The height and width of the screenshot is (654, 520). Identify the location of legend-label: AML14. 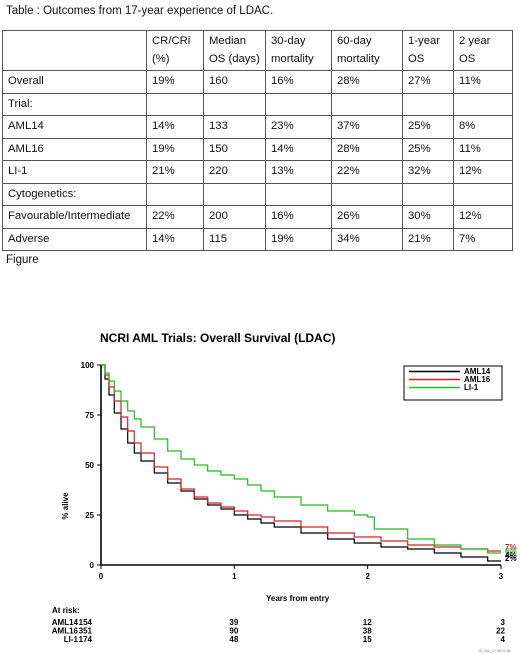
(477, 371).